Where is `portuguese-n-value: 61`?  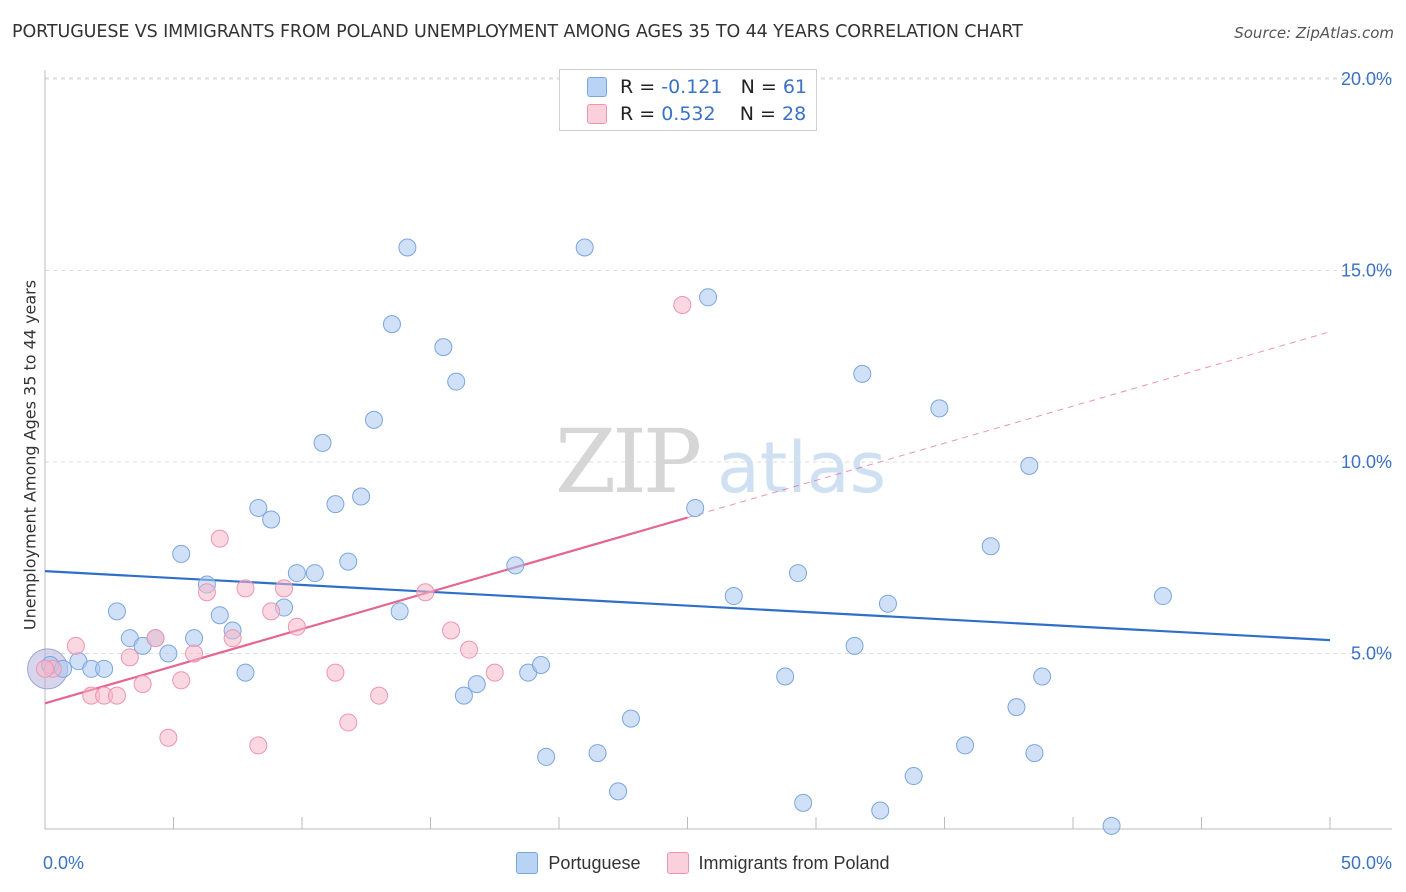 portuguese-n-value: 61 is located at coordinates (795, 87).